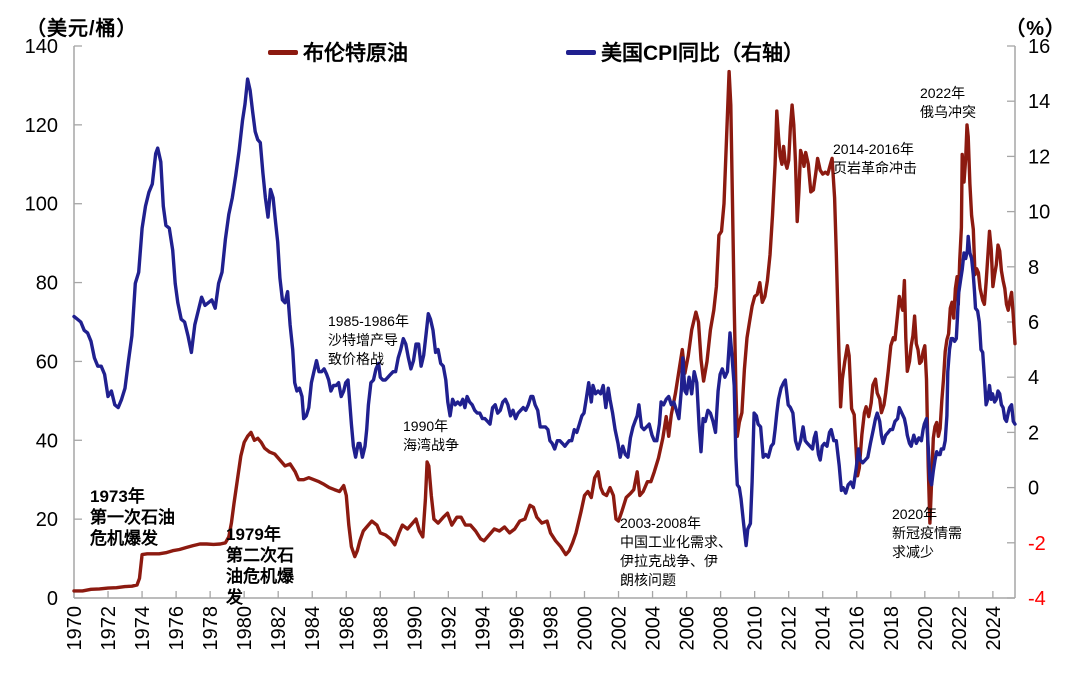 The image size is (1080, 678). Describe the element at coordinates (1033, 323) in the screenshot. I see `right-axis-tick-label: 6` at that location.